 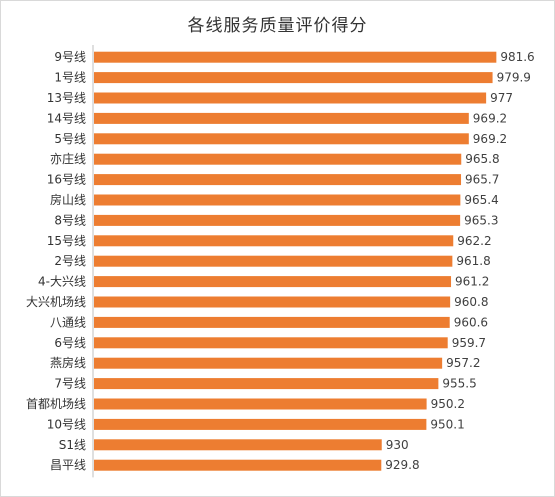 What do you see at coordinates (277, 26) in the screenshot?
I see `chart-title: 各线服务质量评价得分` at bounding box center [277, 26].